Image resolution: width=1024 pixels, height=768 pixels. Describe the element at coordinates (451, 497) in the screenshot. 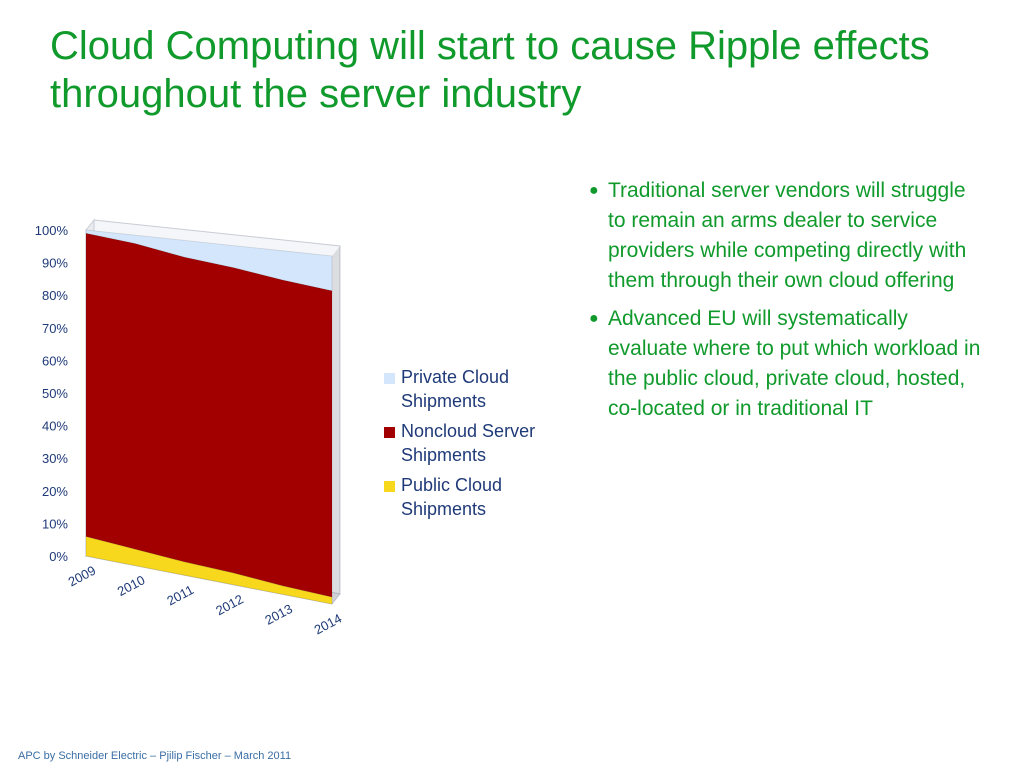

I see `legend-entry: Public Cloud Shipments` at that location.